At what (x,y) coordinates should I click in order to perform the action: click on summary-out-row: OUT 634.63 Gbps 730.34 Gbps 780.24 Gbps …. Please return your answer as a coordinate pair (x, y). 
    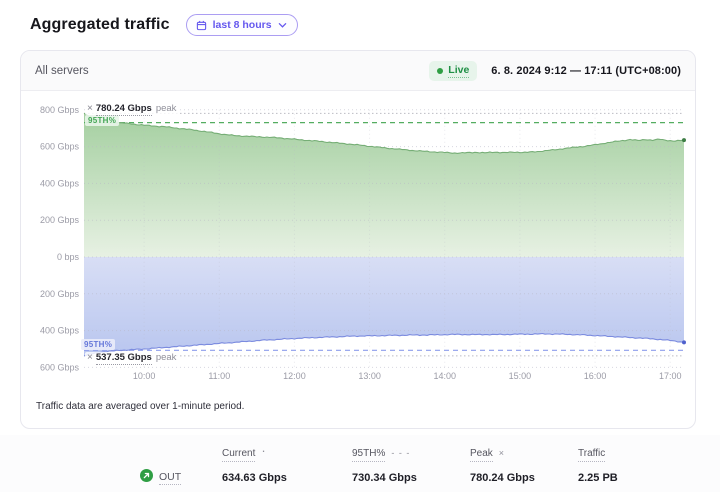
    Looking at the image, I should click on (430, 478).